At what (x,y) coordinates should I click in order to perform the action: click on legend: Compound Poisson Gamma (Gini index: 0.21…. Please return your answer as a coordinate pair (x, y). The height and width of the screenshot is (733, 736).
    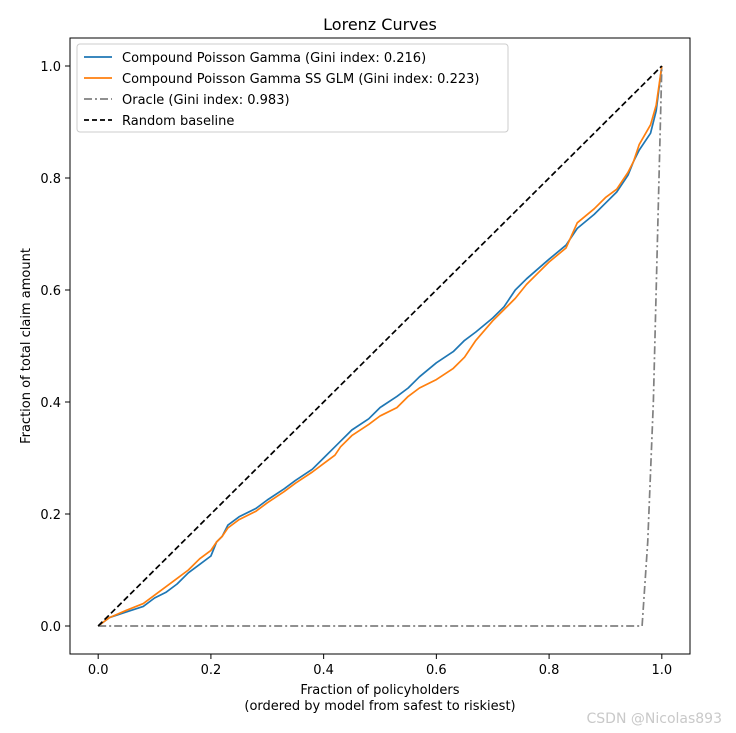
    Looking at the image, I should click on (292, 88).